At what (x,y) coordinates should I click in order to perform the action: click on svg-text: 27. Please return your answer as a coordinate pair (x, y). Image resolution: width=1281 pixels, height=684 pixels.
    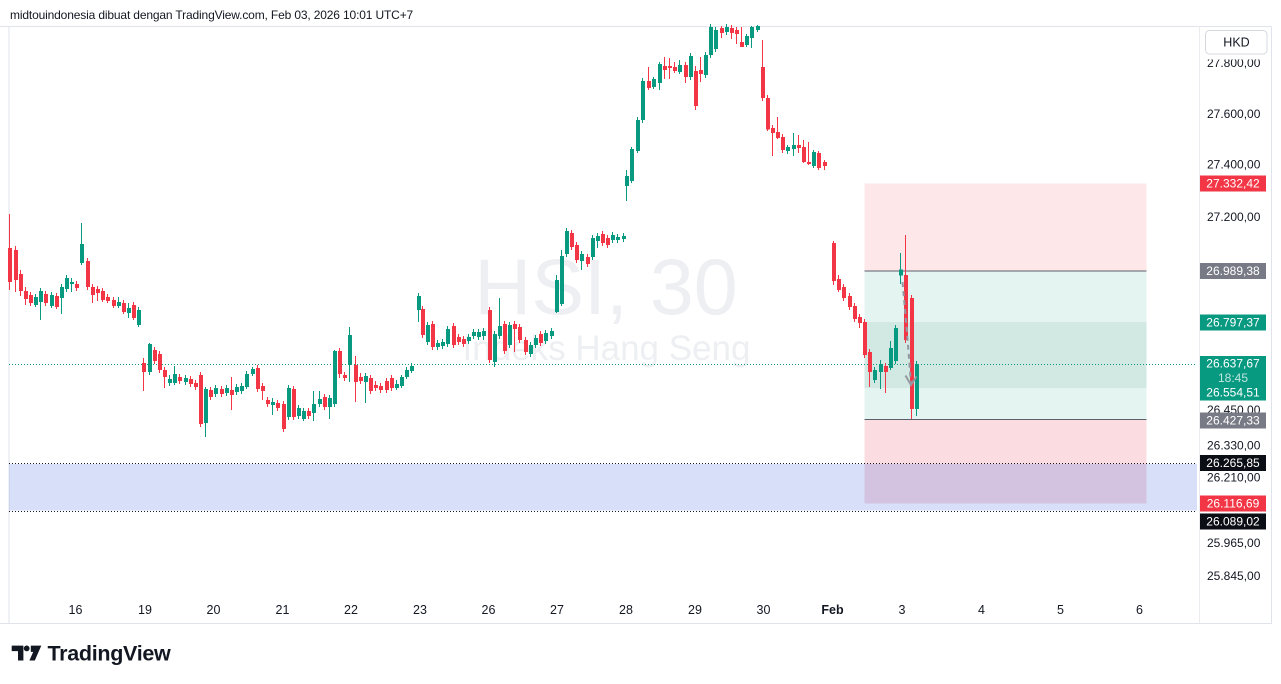
    Looking at the image, I should click on (557, 610).